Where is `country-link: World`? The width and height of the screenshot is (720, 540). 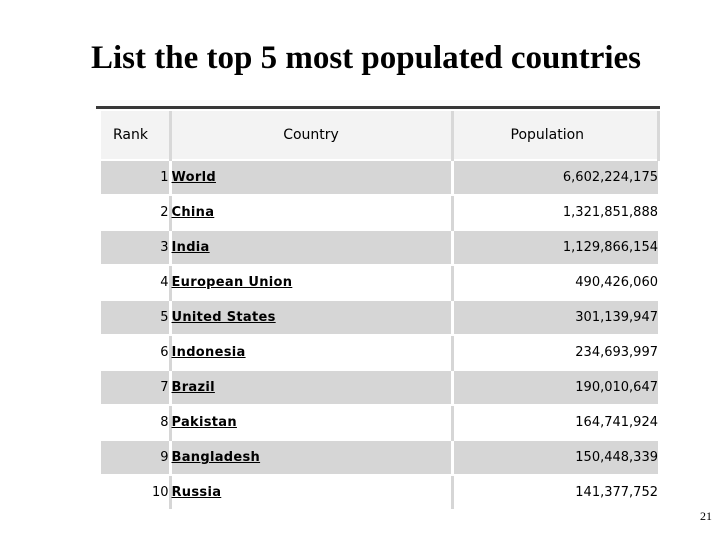
country-link: World is located at coordinates (193, 177).